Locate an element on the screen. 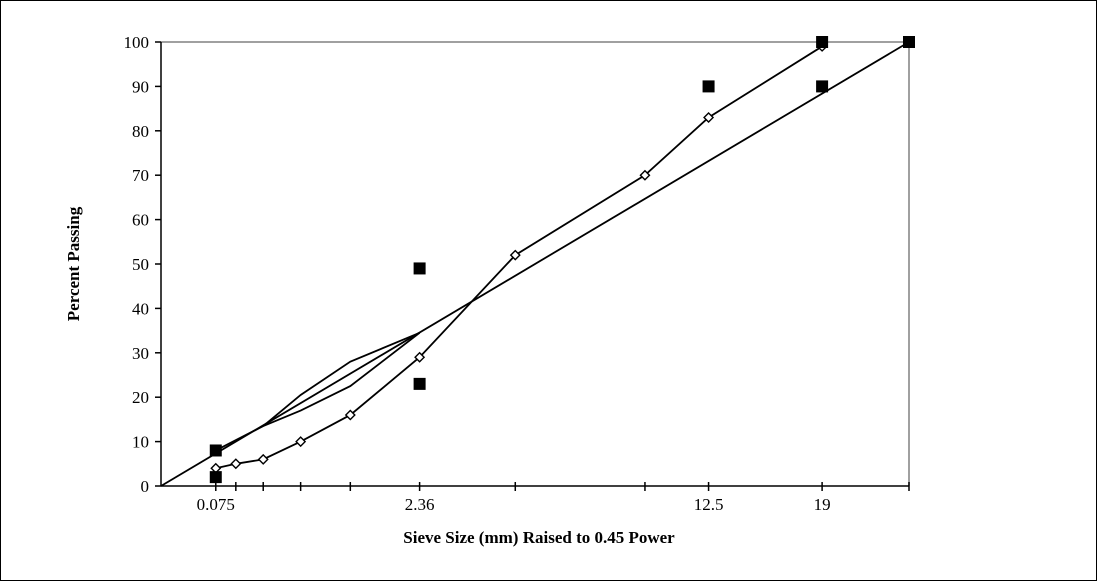 Image resolution: width=1097 pixels, height=582 pixels. y-tick-label: 90 is located at coordinates (140, 86).